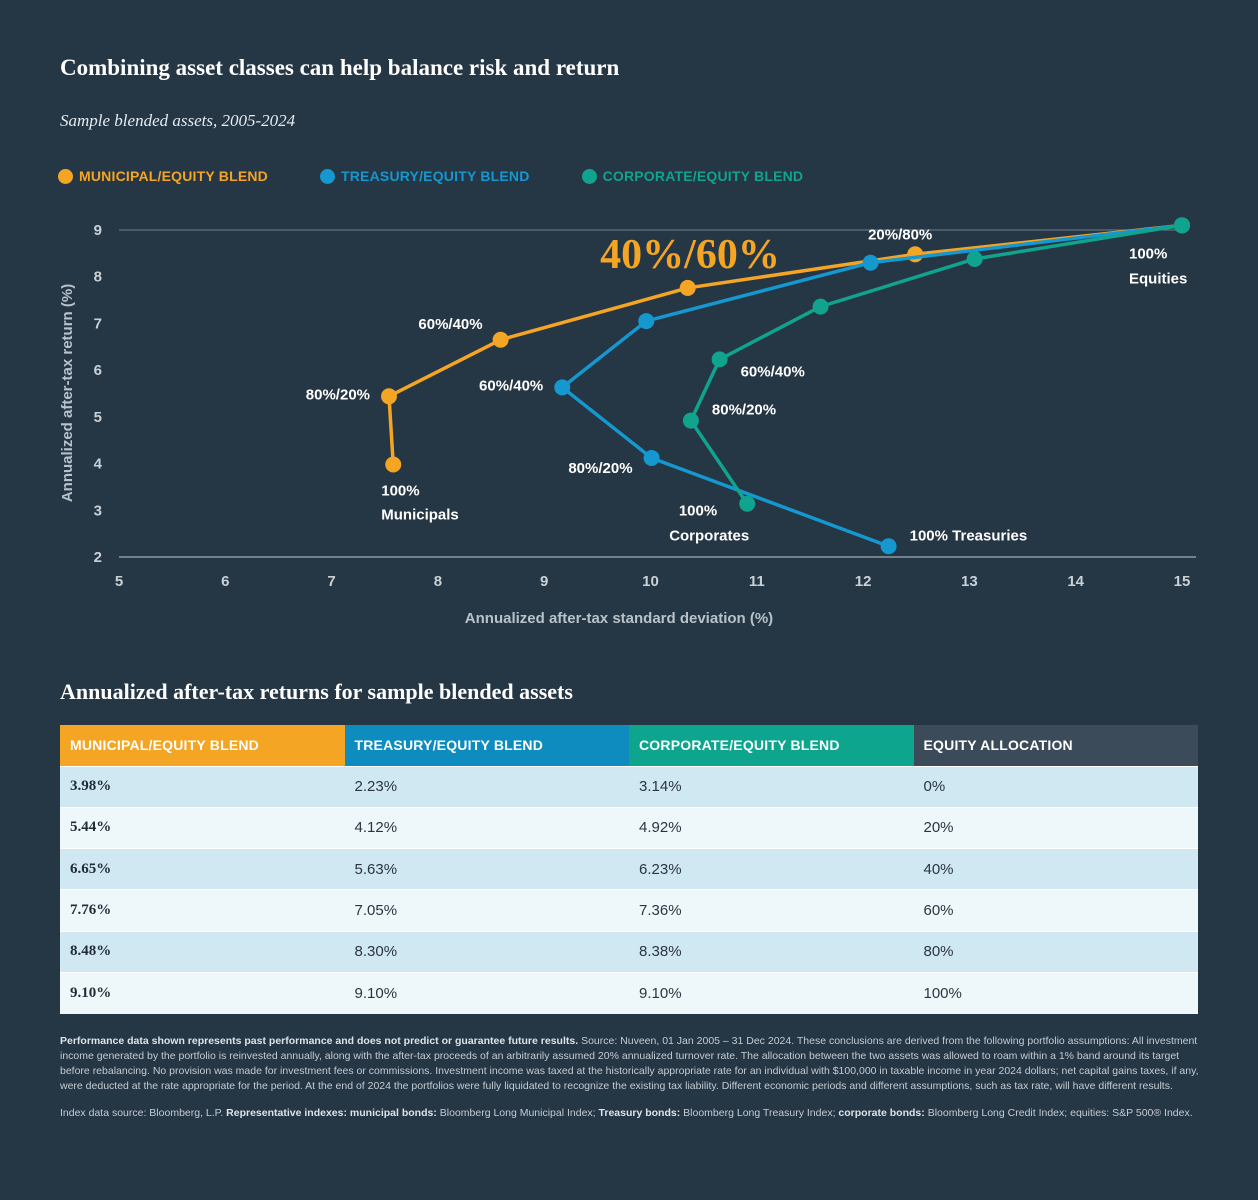 The image size is (1258, 1200). Describe the element at coordinates (420, 515) in the screenshot. I see `point-label: Municipals` at that location.